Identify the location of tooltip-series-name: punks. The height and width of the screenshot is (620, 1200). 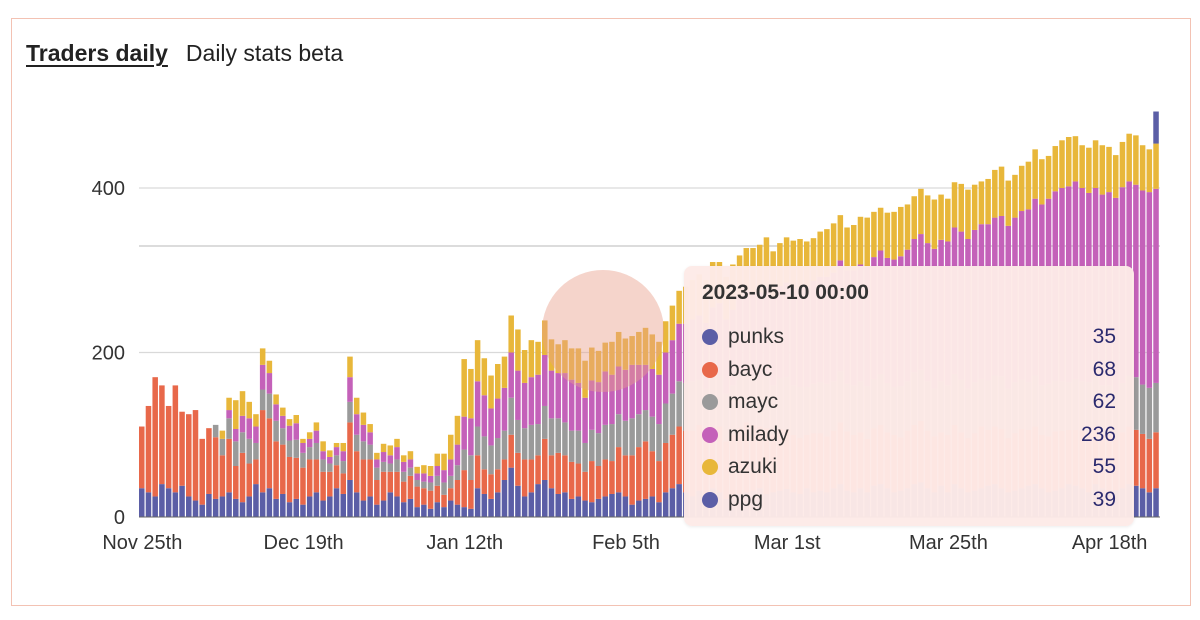
(756, 336).